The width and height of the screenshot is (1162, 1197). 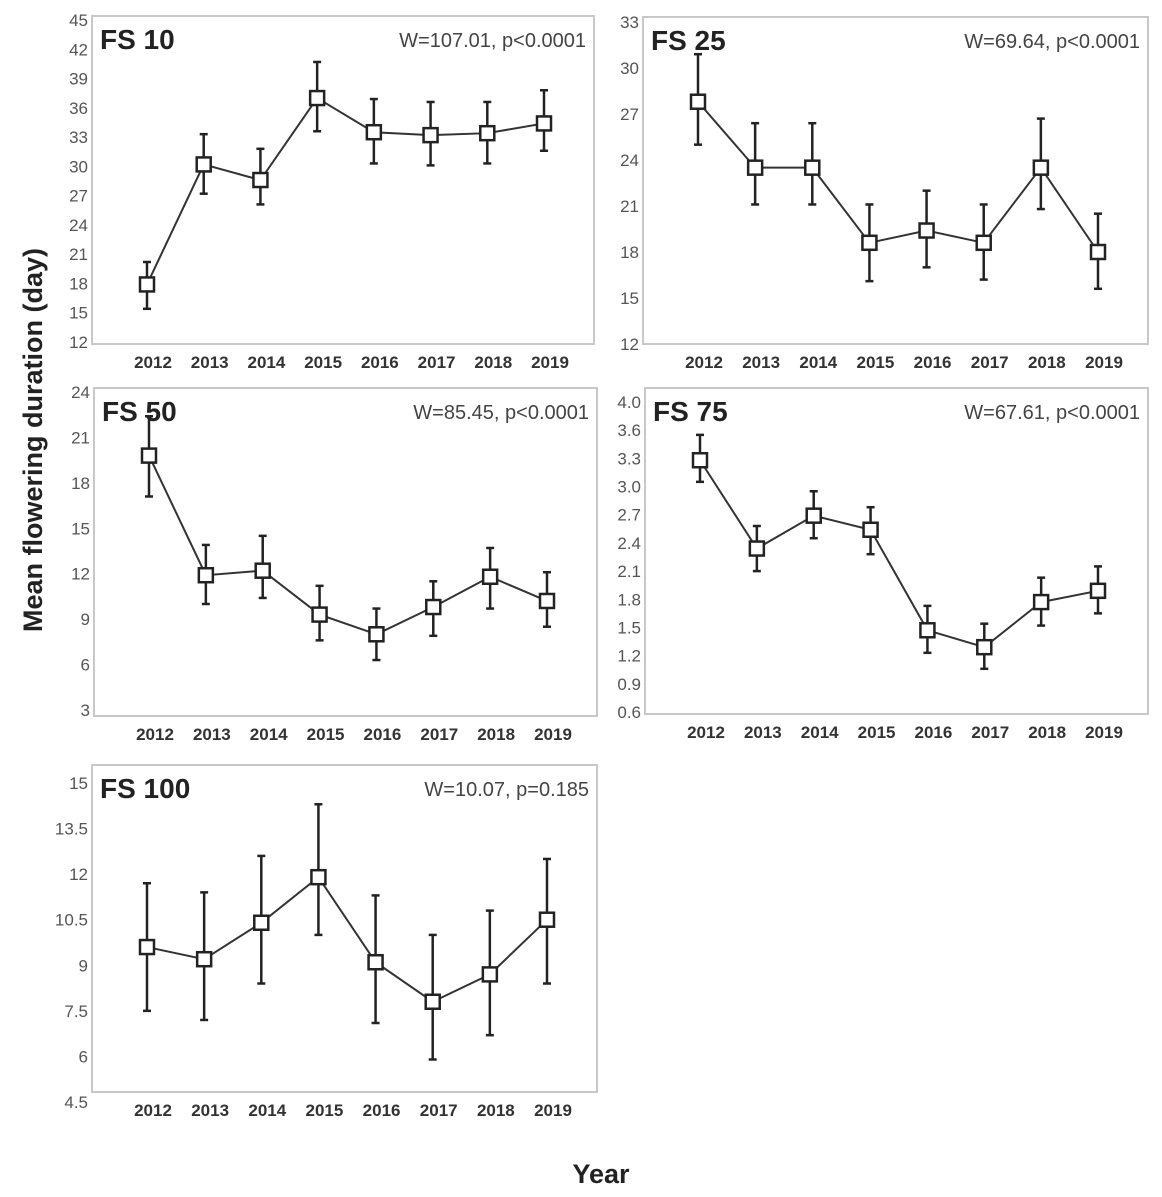 What do you see at coordinates (78, 79) in the screenshot?
I see `y-tick-label: 39` at bounding box center [78, 79].